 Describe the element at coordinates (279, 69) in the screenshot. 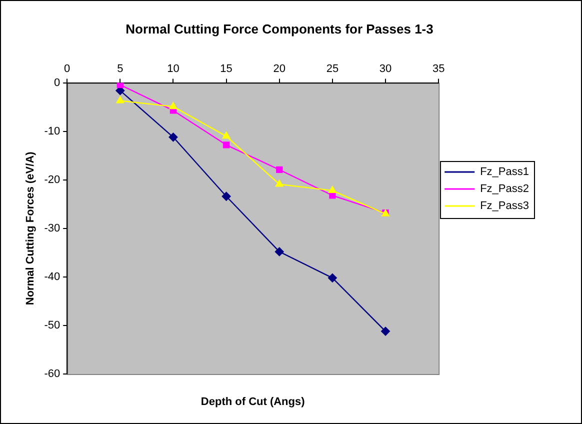

I see `x-tick-label: 20` at that location.